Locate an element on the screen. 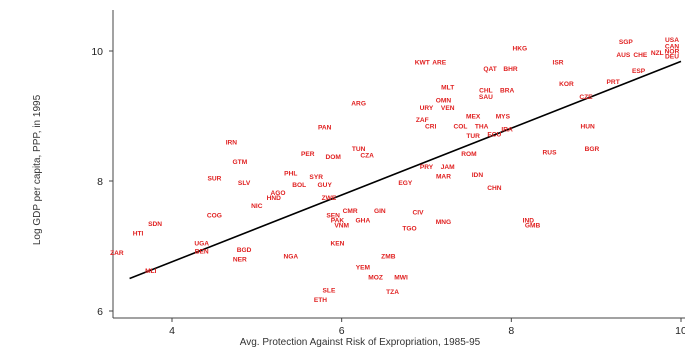  point-label-hti: HTI is located at coordinates (138, 234).